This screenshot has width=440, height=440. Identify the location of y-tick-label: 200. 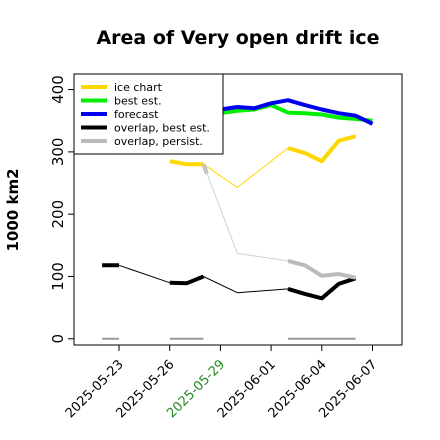
(58, 214).